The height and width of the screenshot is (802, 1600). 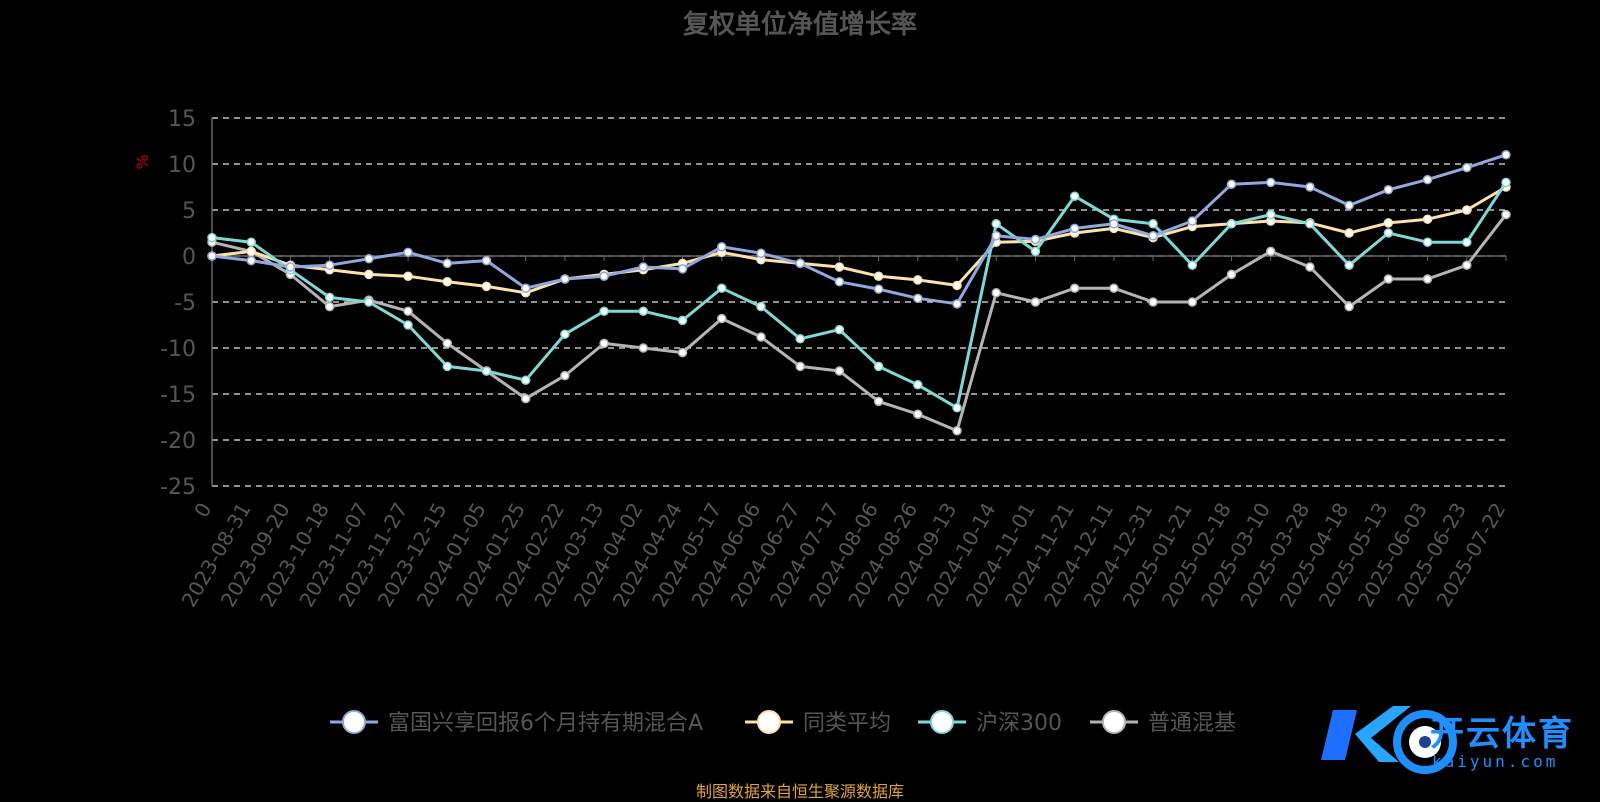 What do you see at coordinates (545, 723) in the screenshot?
I see `legend-label: 富国兴享回报6个月持有期混合A` at bounding box center [545, 723].